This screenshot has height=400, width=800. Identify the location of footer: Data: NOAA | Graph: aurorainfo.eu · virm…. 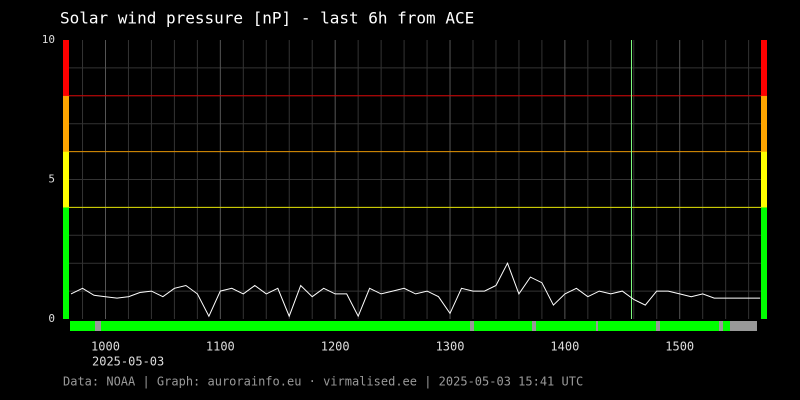
(323, 382).